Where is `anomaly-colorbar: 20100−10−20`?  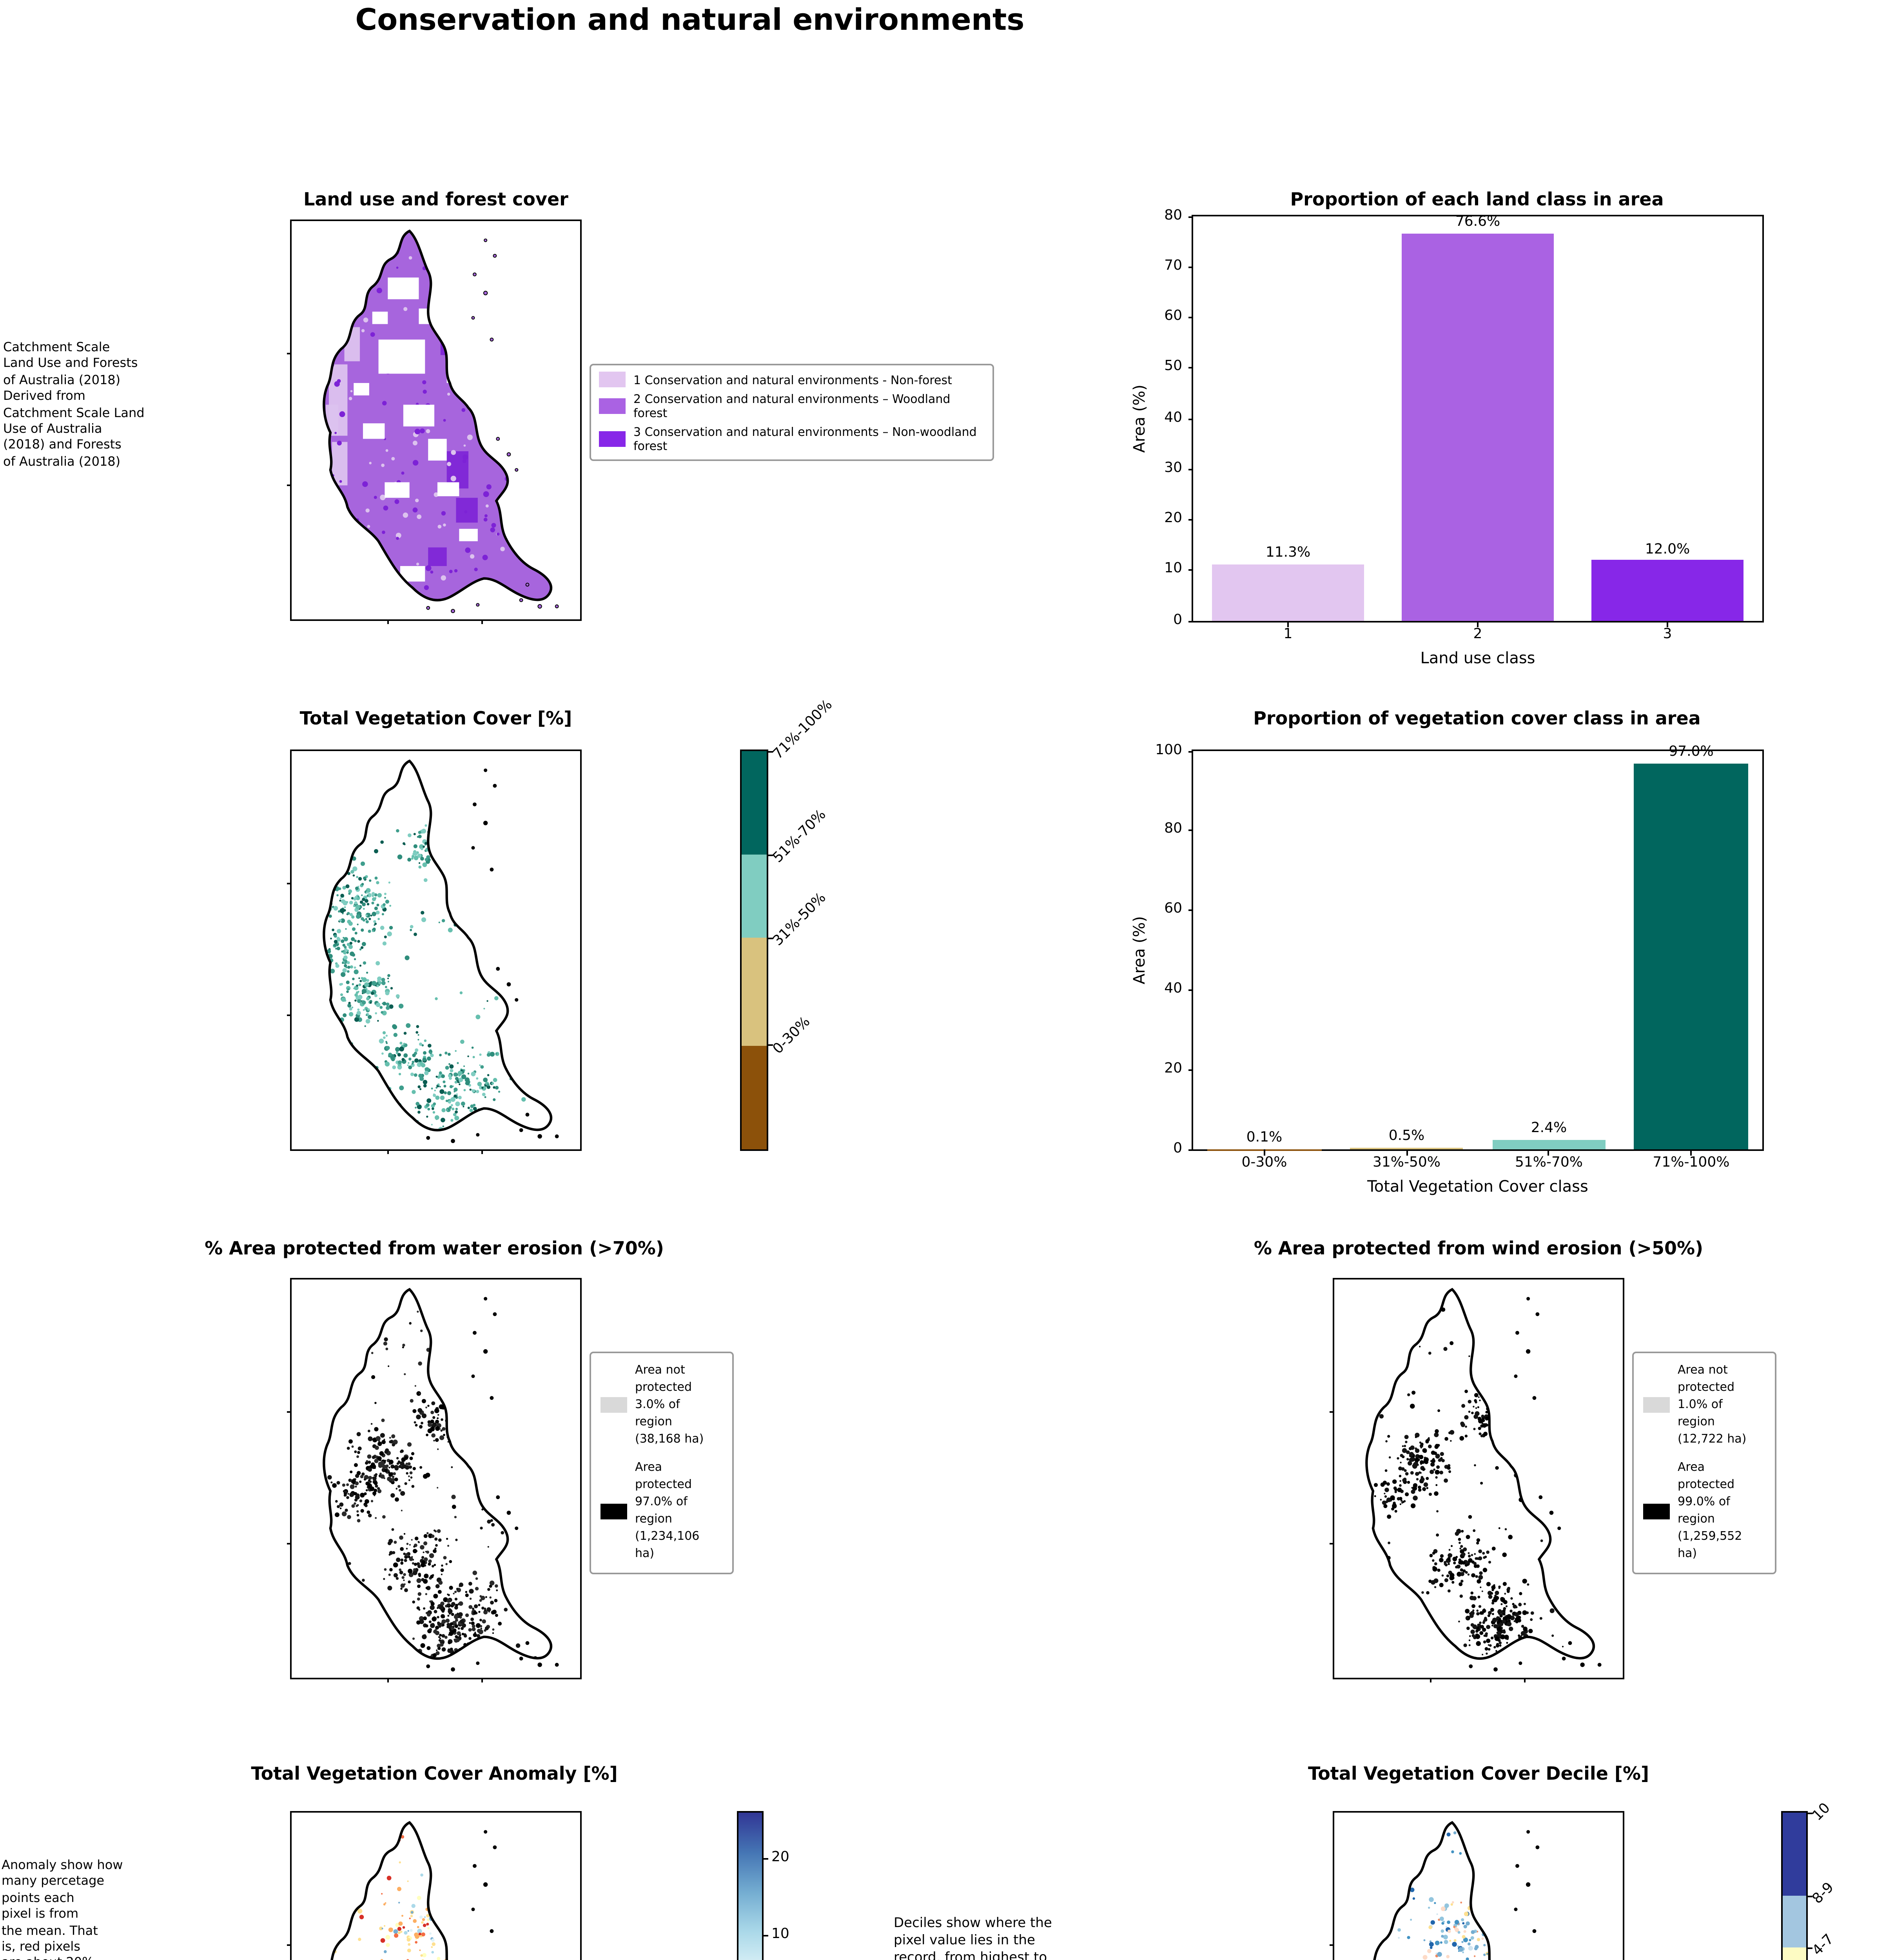
anomaly-colorbar: 20100−10−20 is located at coordinates (763, 1885).